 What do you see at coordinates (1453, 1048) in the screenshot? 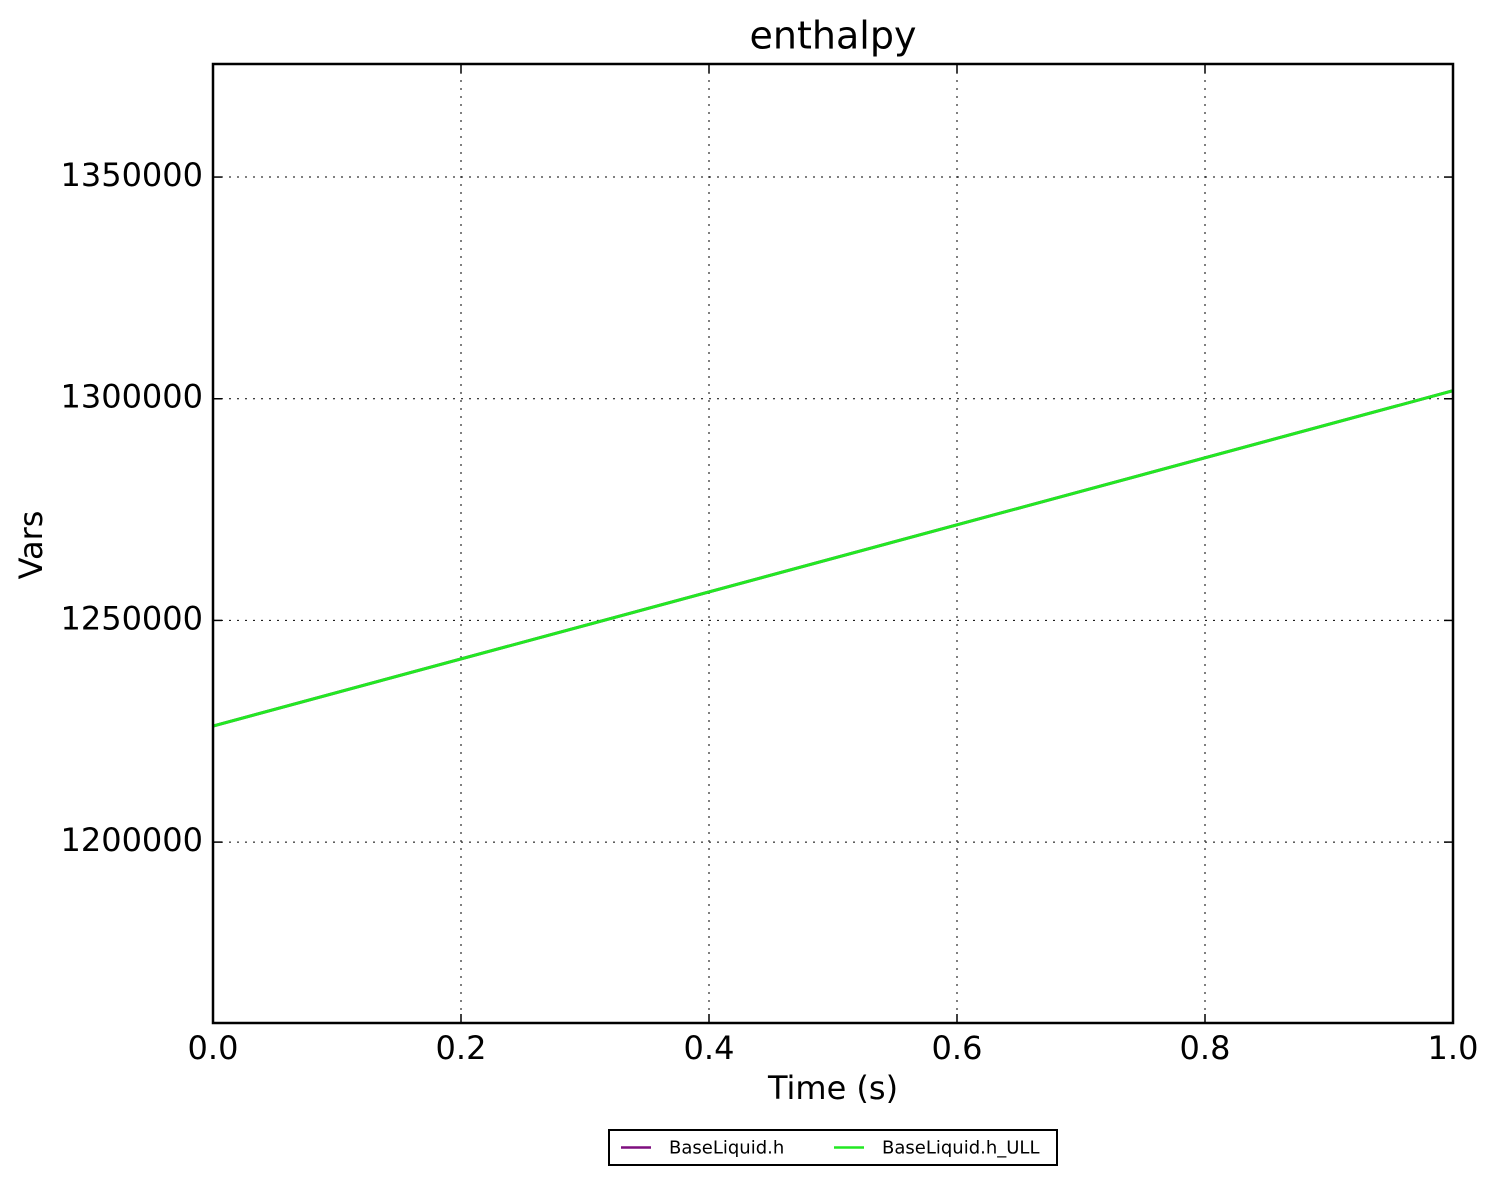
I see `x-tick-label: 1.0` at bounding box center [1453, 1048].